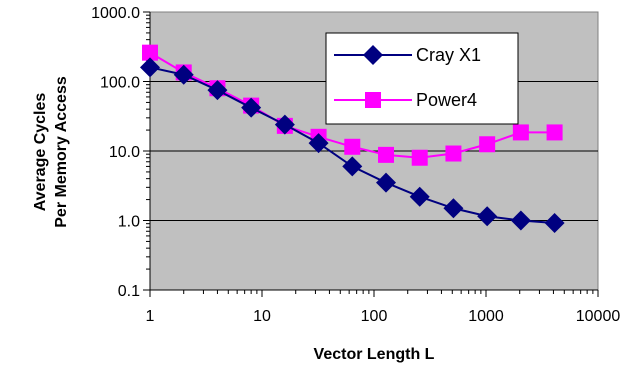  I want to click on x-tick-label: 1, so click(150, 316).